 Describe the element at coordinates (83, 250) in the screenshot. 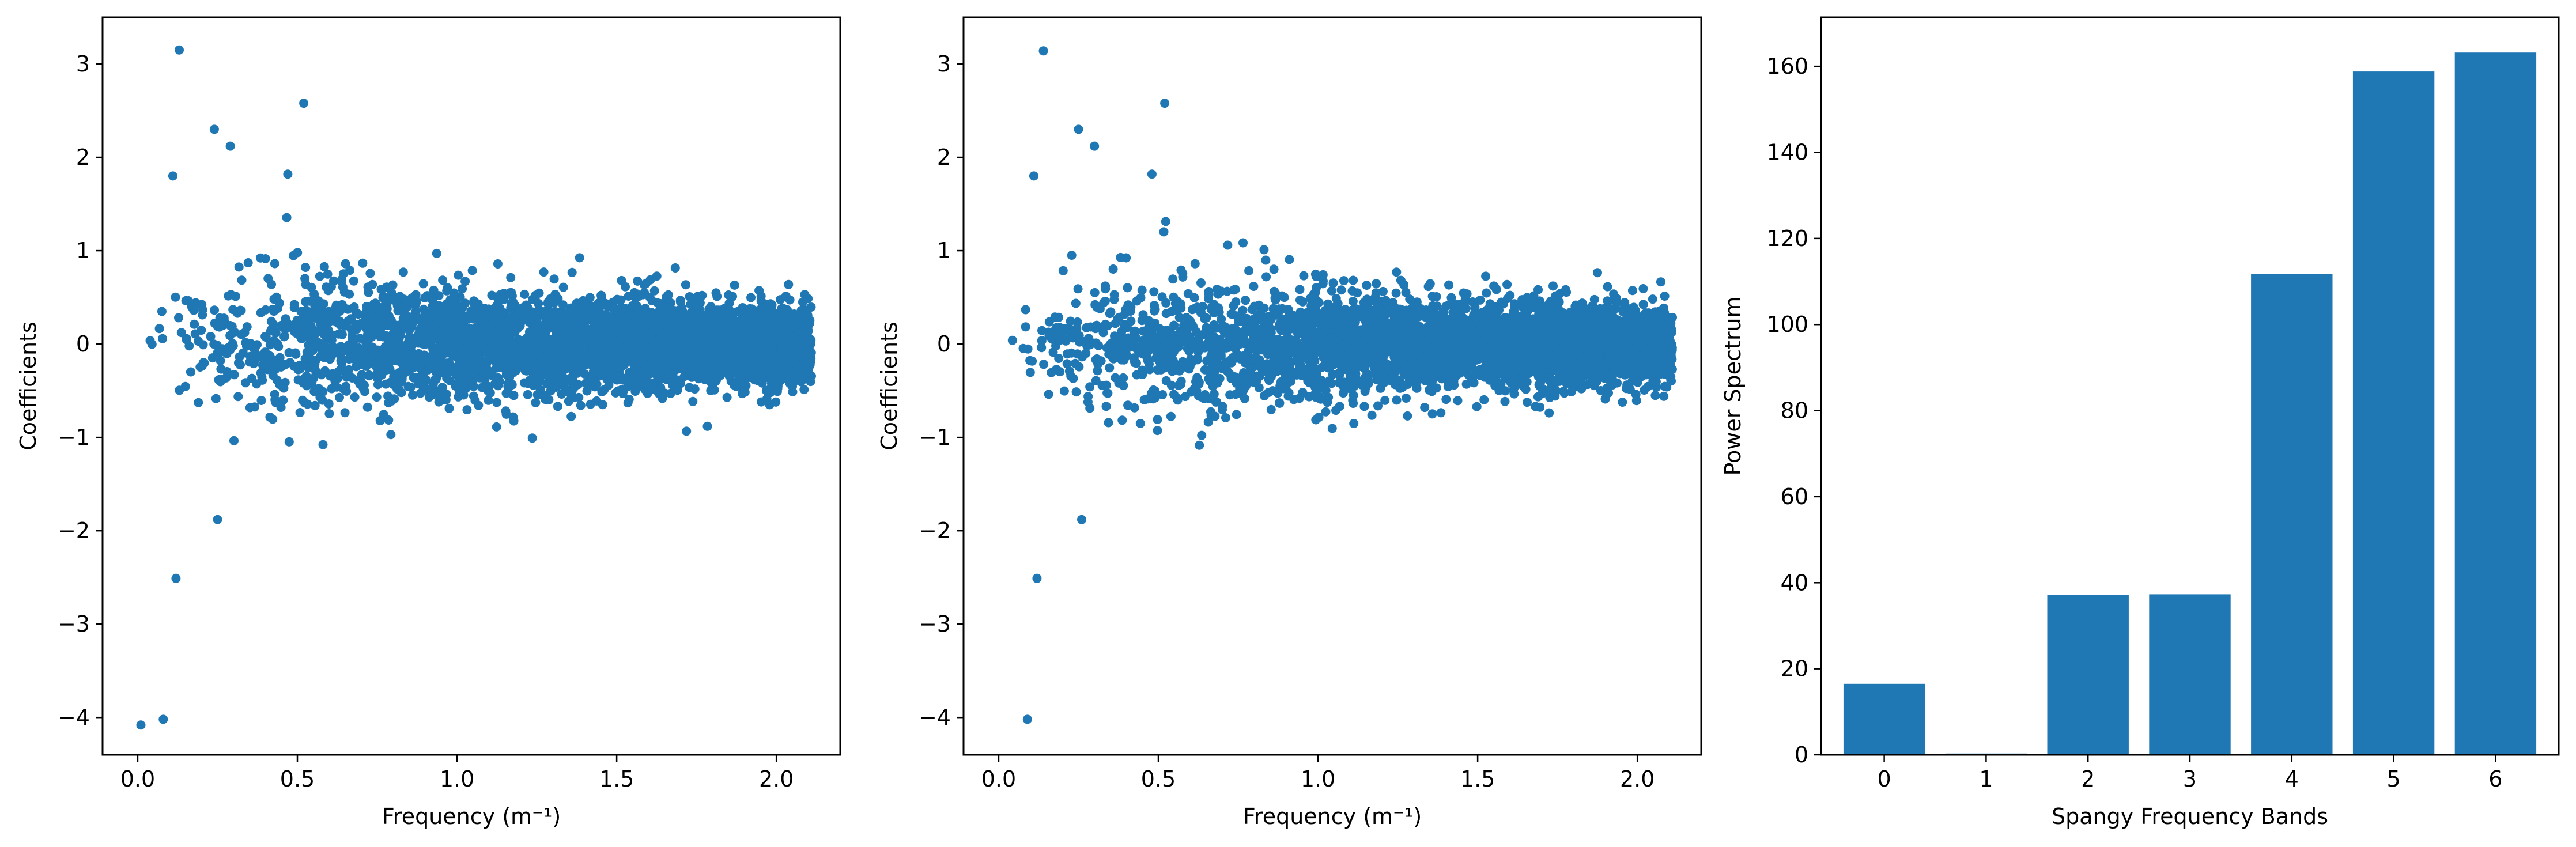

I see `y-tick-label: 1` at that location.